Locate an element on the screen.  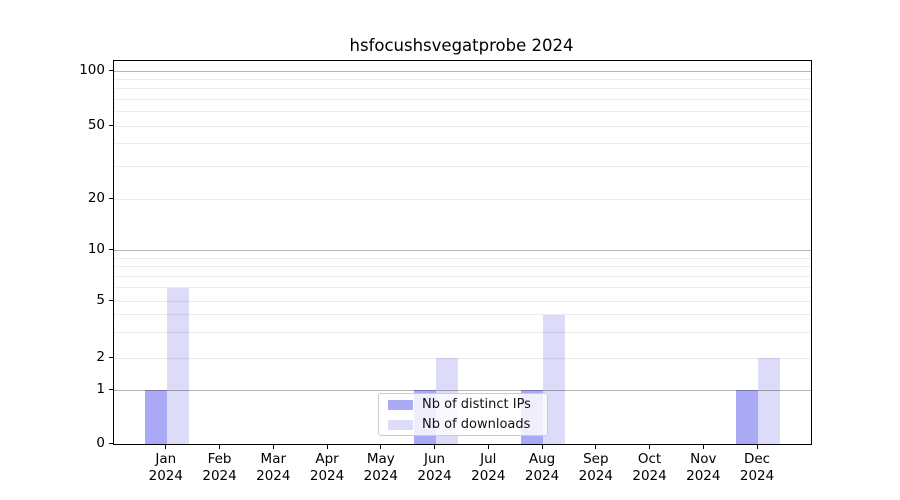
x-tick-label-may: May 2024 is located at coordinates (381, 468).